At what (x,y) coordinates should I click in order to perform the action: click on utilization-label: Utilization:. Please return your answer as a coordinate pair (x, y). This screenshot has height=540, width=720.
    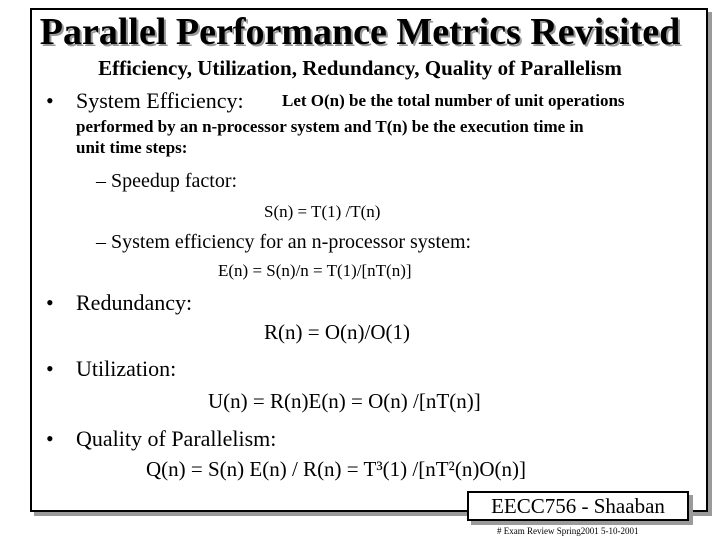
    Looking at the image, I should click on (126, 368).